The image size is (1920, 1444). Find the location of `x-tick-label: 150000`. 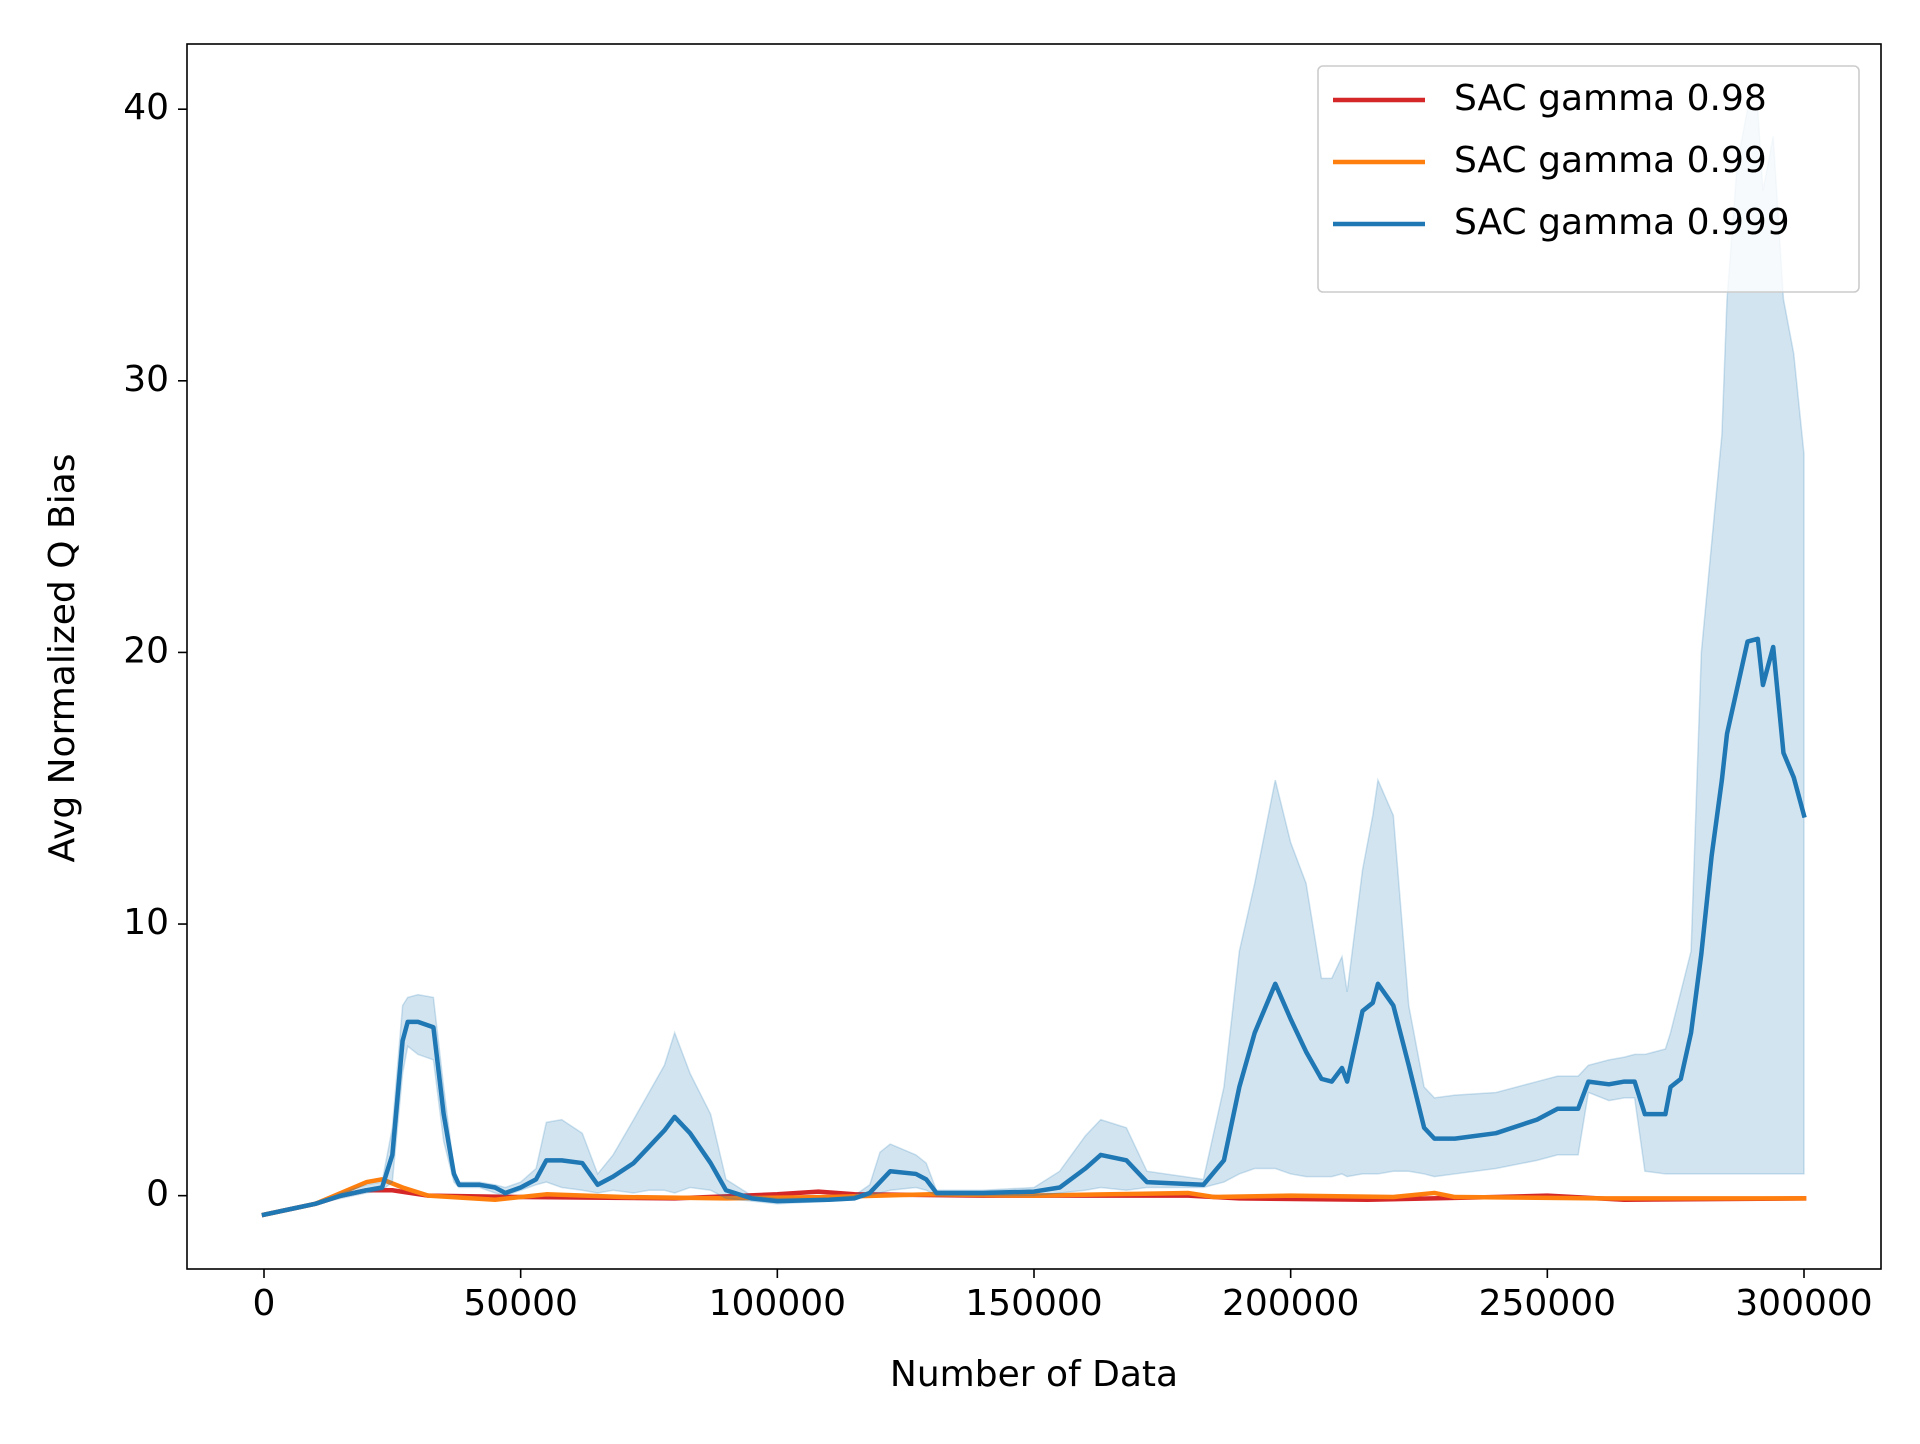

x-tick-label: 150000 is located at coordinates (1033, 1303).